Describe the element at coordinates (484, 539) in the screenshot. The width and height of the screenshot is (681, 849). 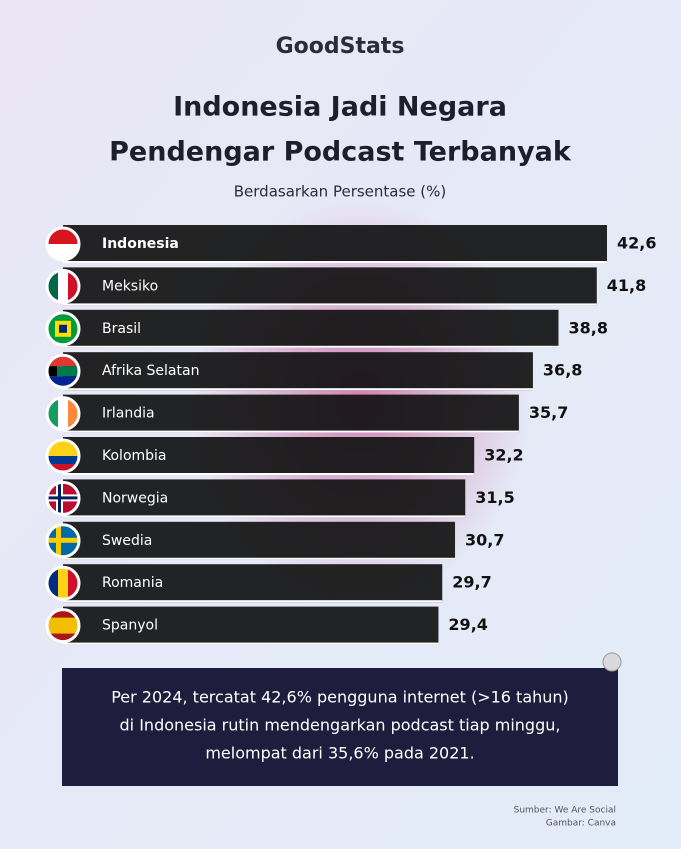
I see `value-label: 30,7` at that location.